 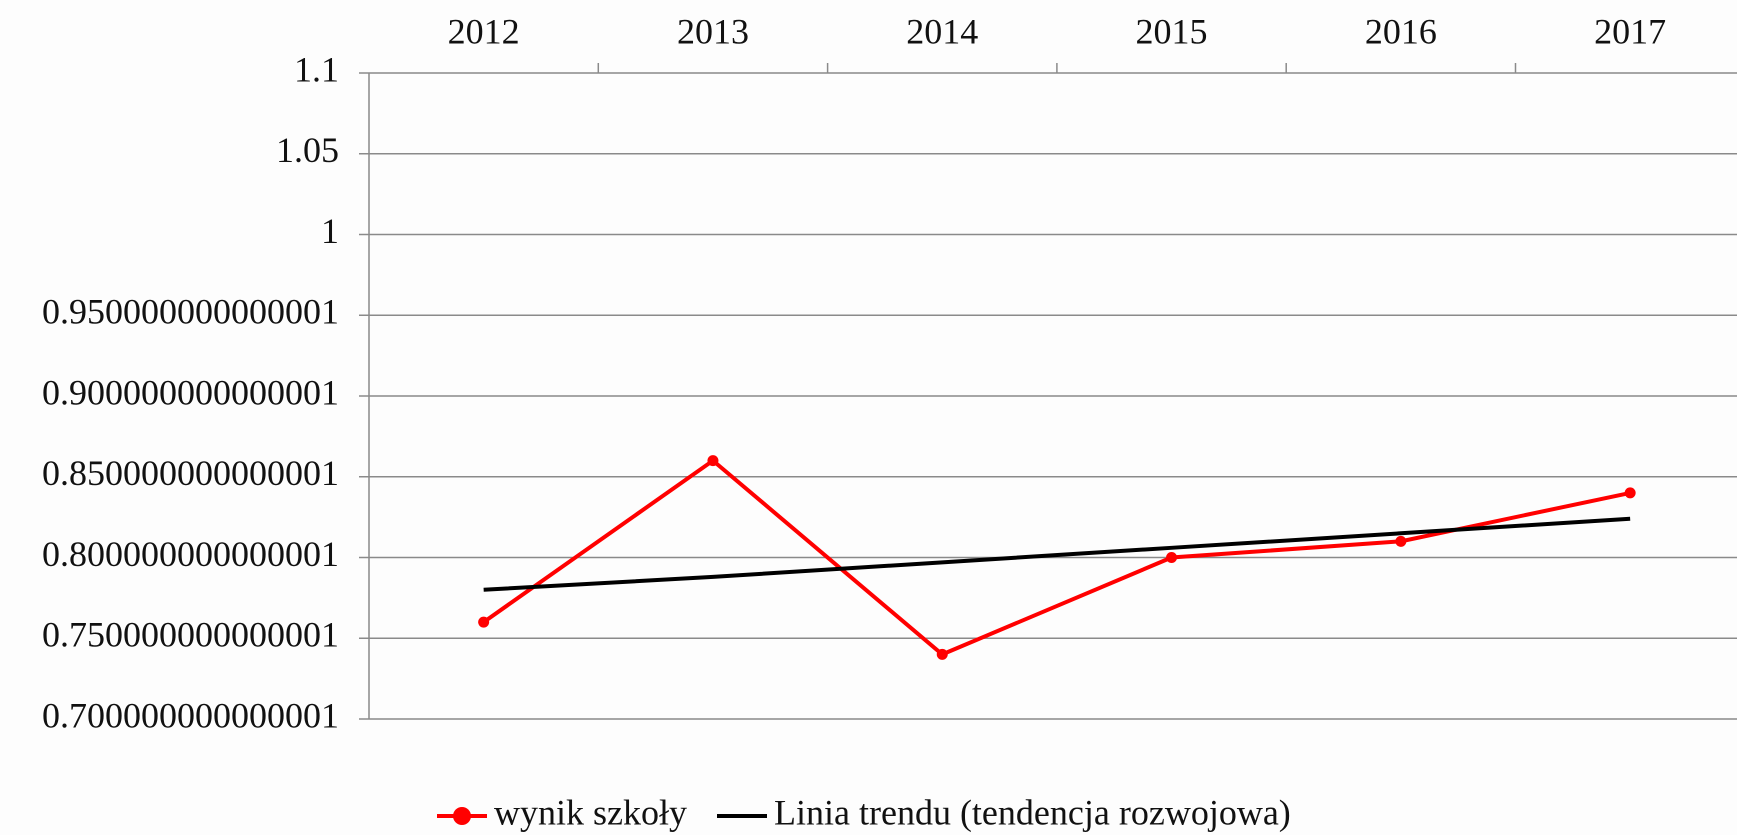 I want to click on x-tick-label: 2016, so click(x=1401, y=31).